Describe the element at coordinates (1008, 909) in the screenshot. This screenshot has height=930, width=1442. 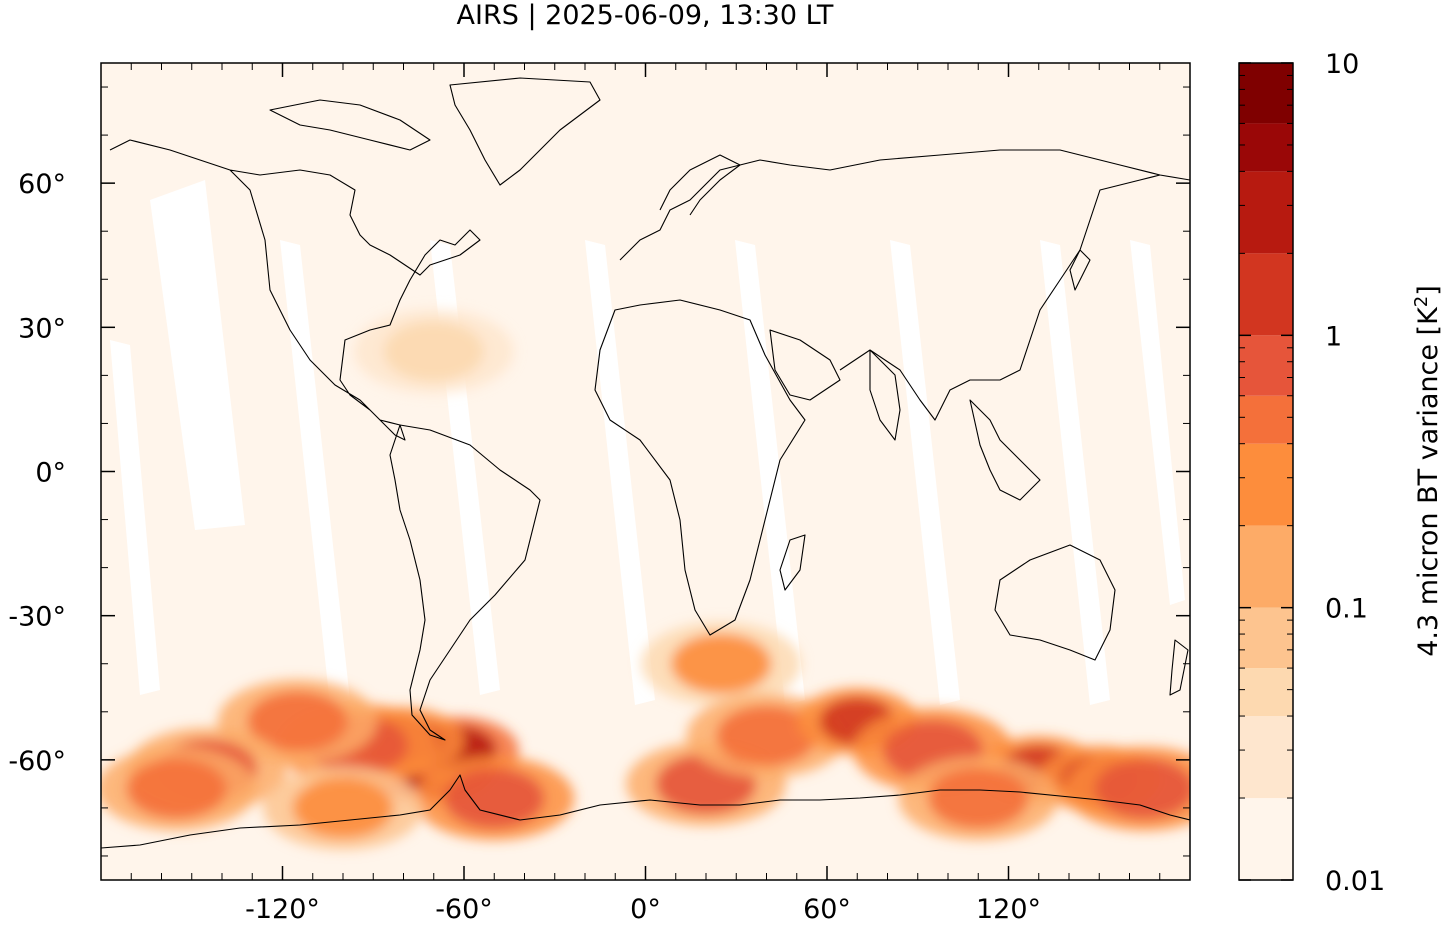
I see `x-tick-label: 120°` at that location.